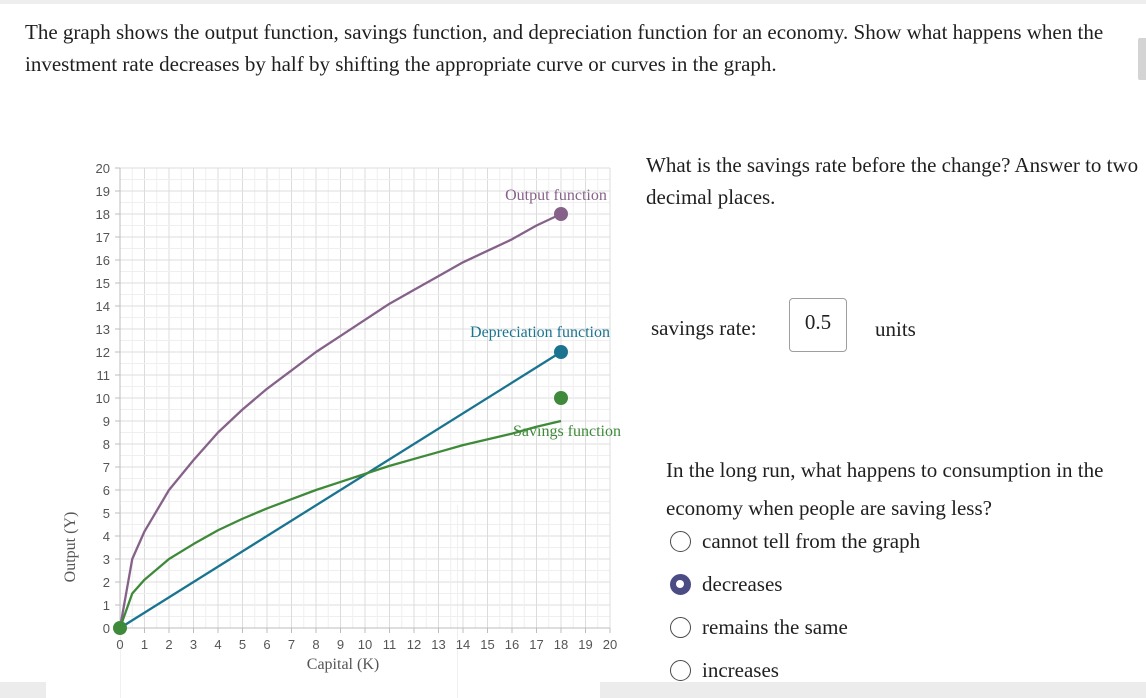  Describe the element at coordinates (365, 644) in the screenshot. I see `x-tick-label: 10` at that location.